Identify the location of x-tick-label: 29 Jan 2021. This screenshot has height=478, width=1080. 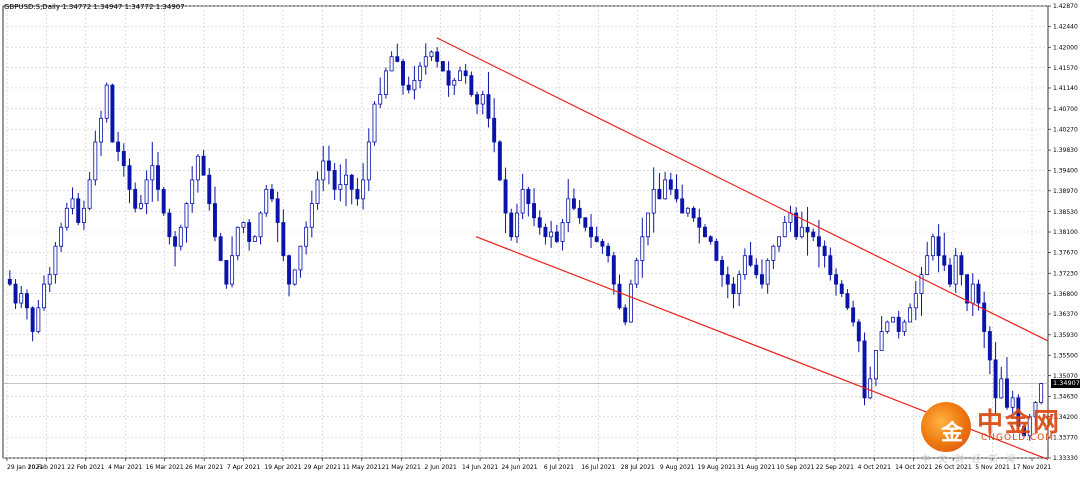
(25, 467).